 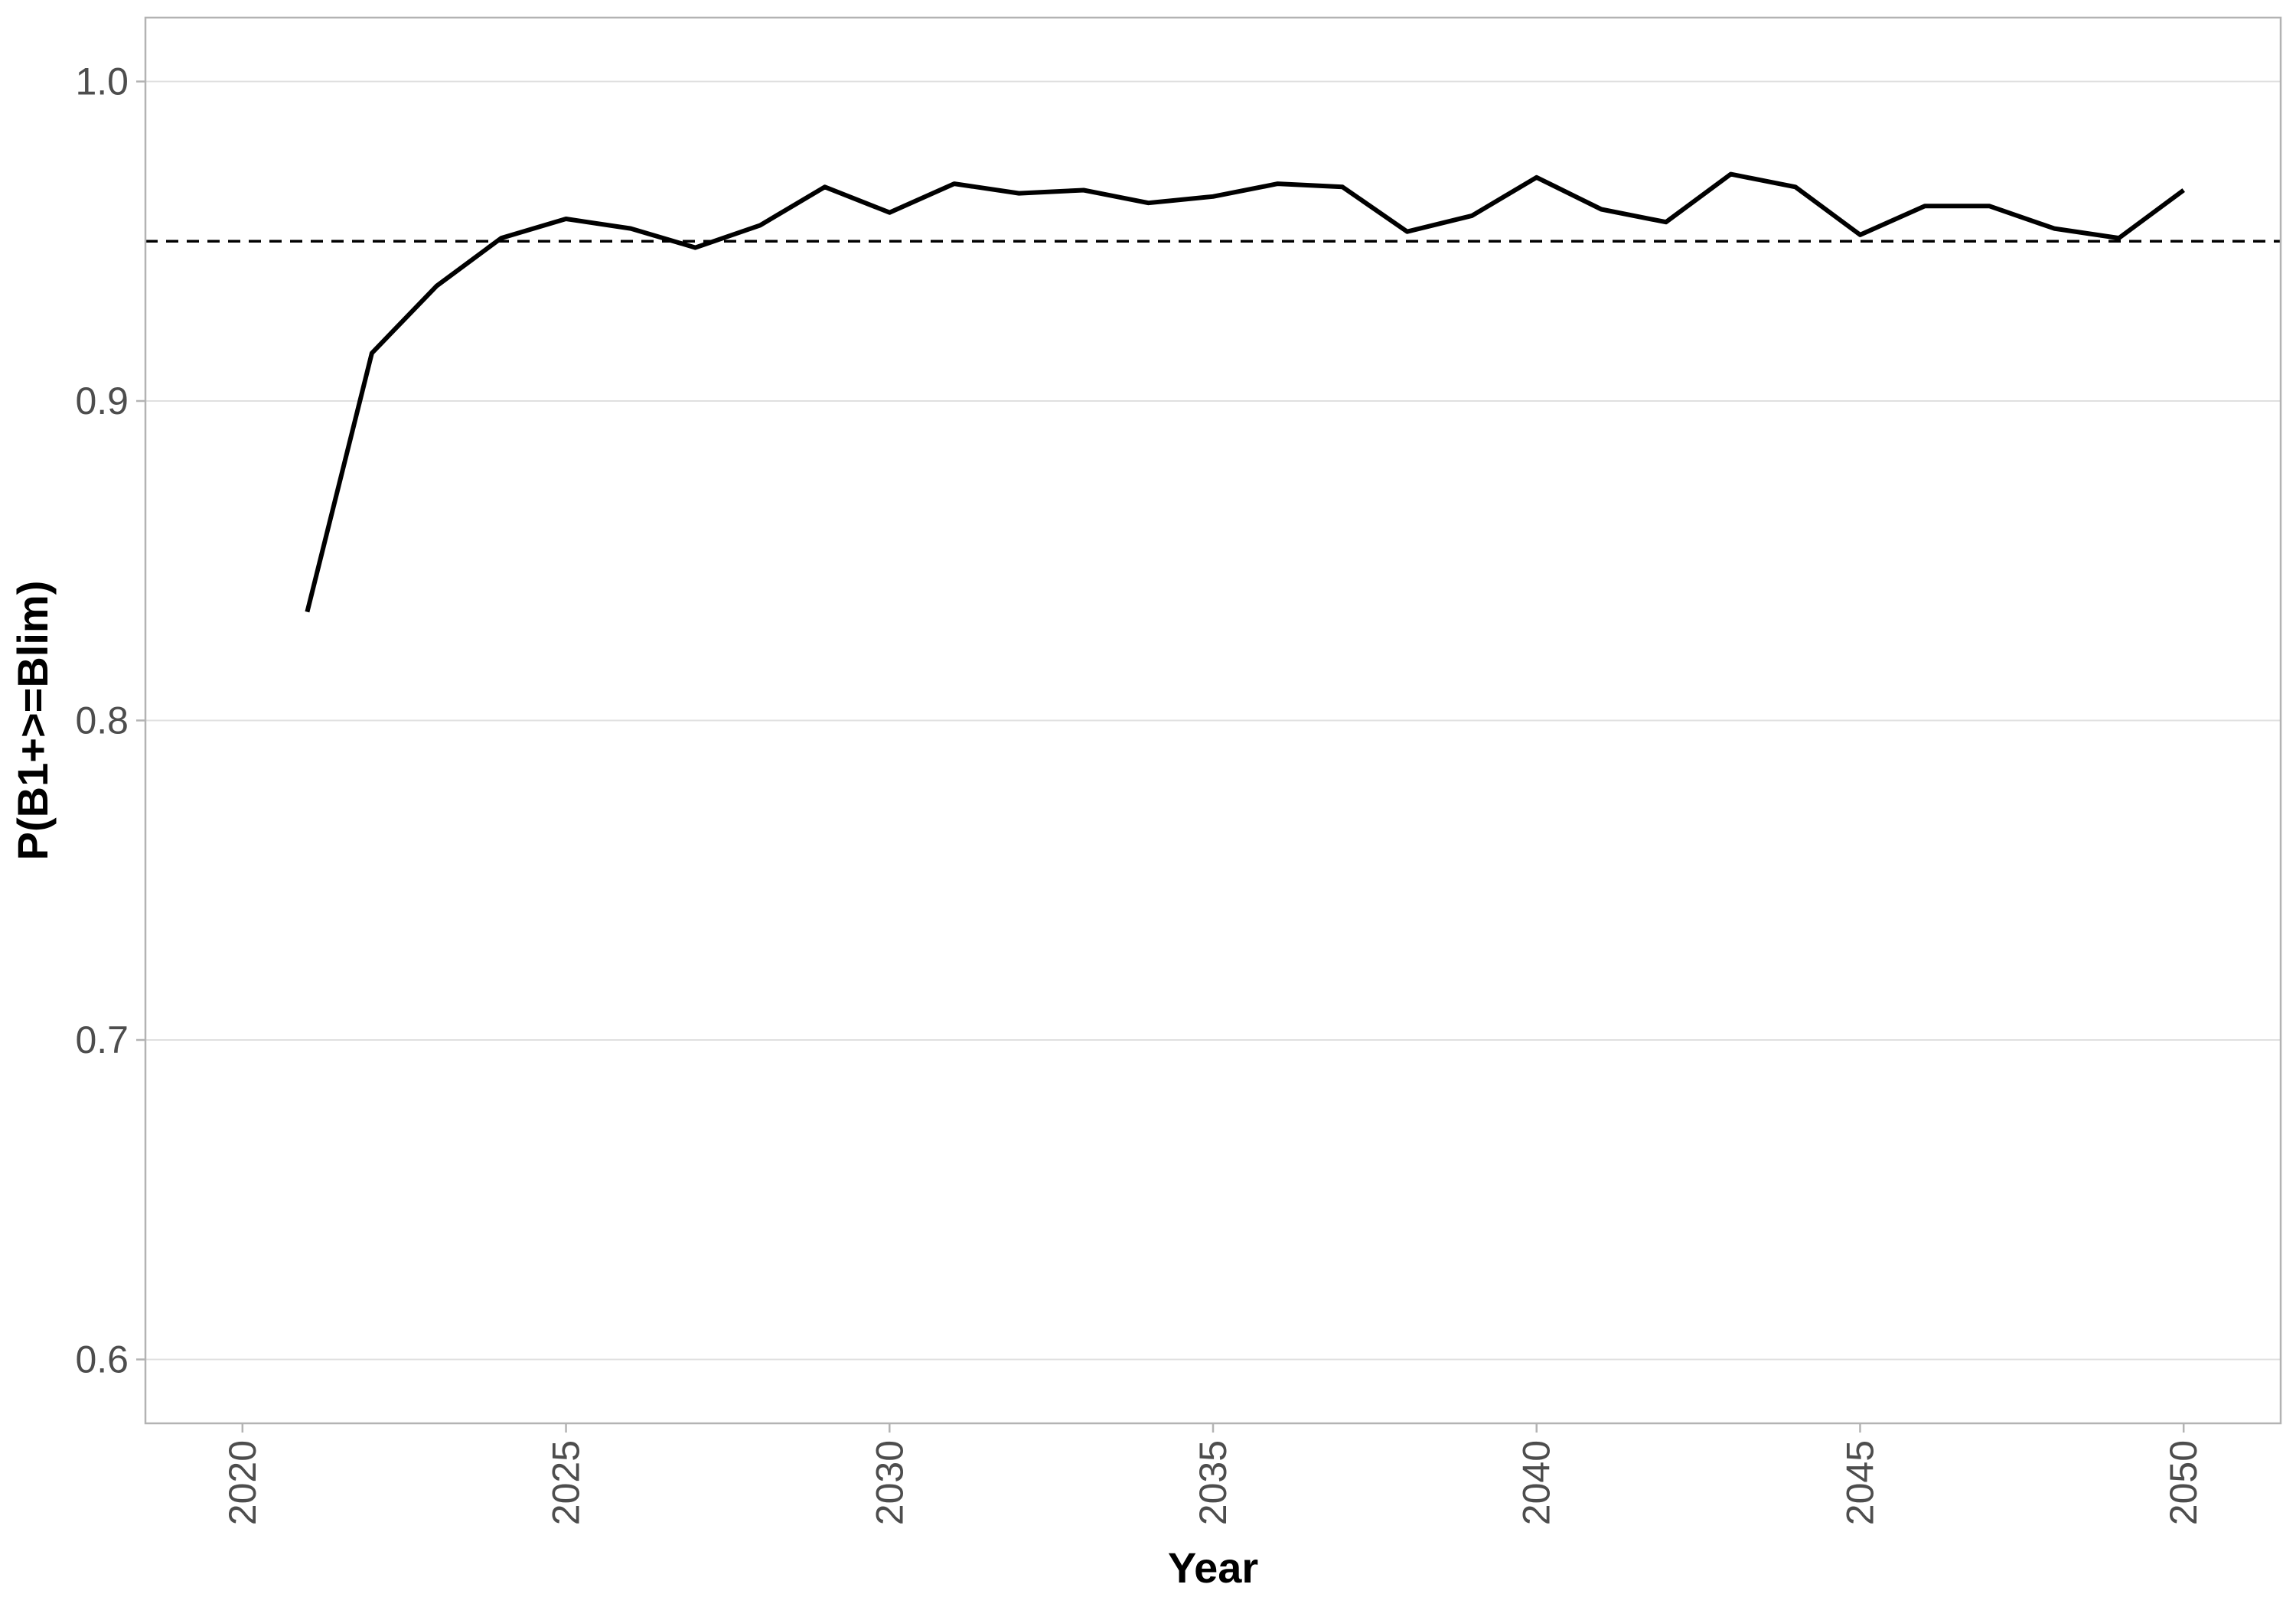 I want to click on x-tick-label: 2025, so click(x=566, y=1482).